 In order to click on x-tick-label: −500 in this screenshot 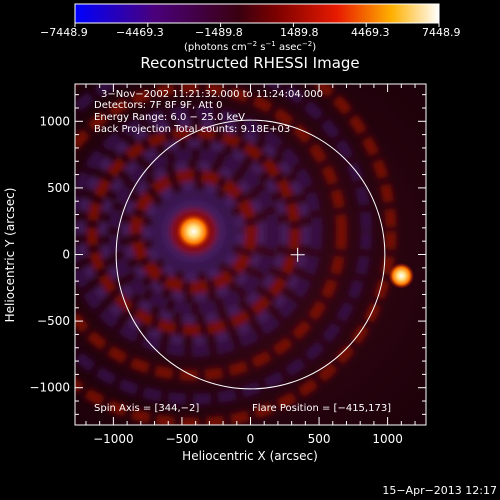, I will do `click(181, 439)`.